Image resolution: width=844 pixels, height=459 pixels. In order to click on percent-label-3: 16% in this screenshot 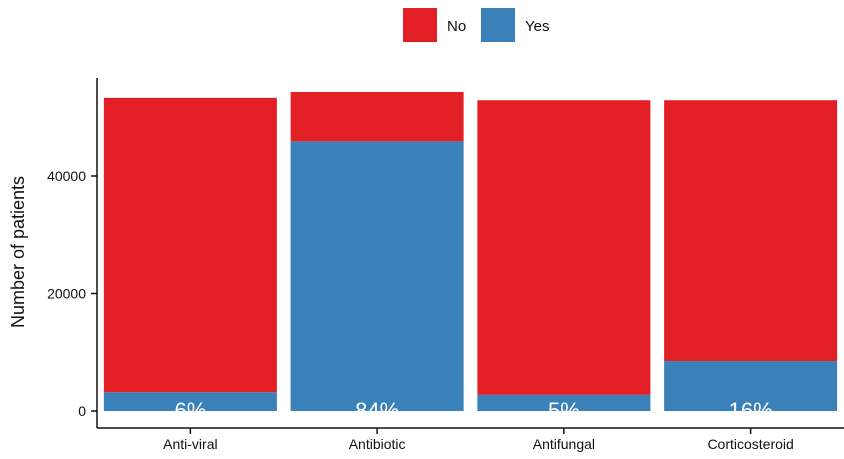, I will do `click(751, 410)`.